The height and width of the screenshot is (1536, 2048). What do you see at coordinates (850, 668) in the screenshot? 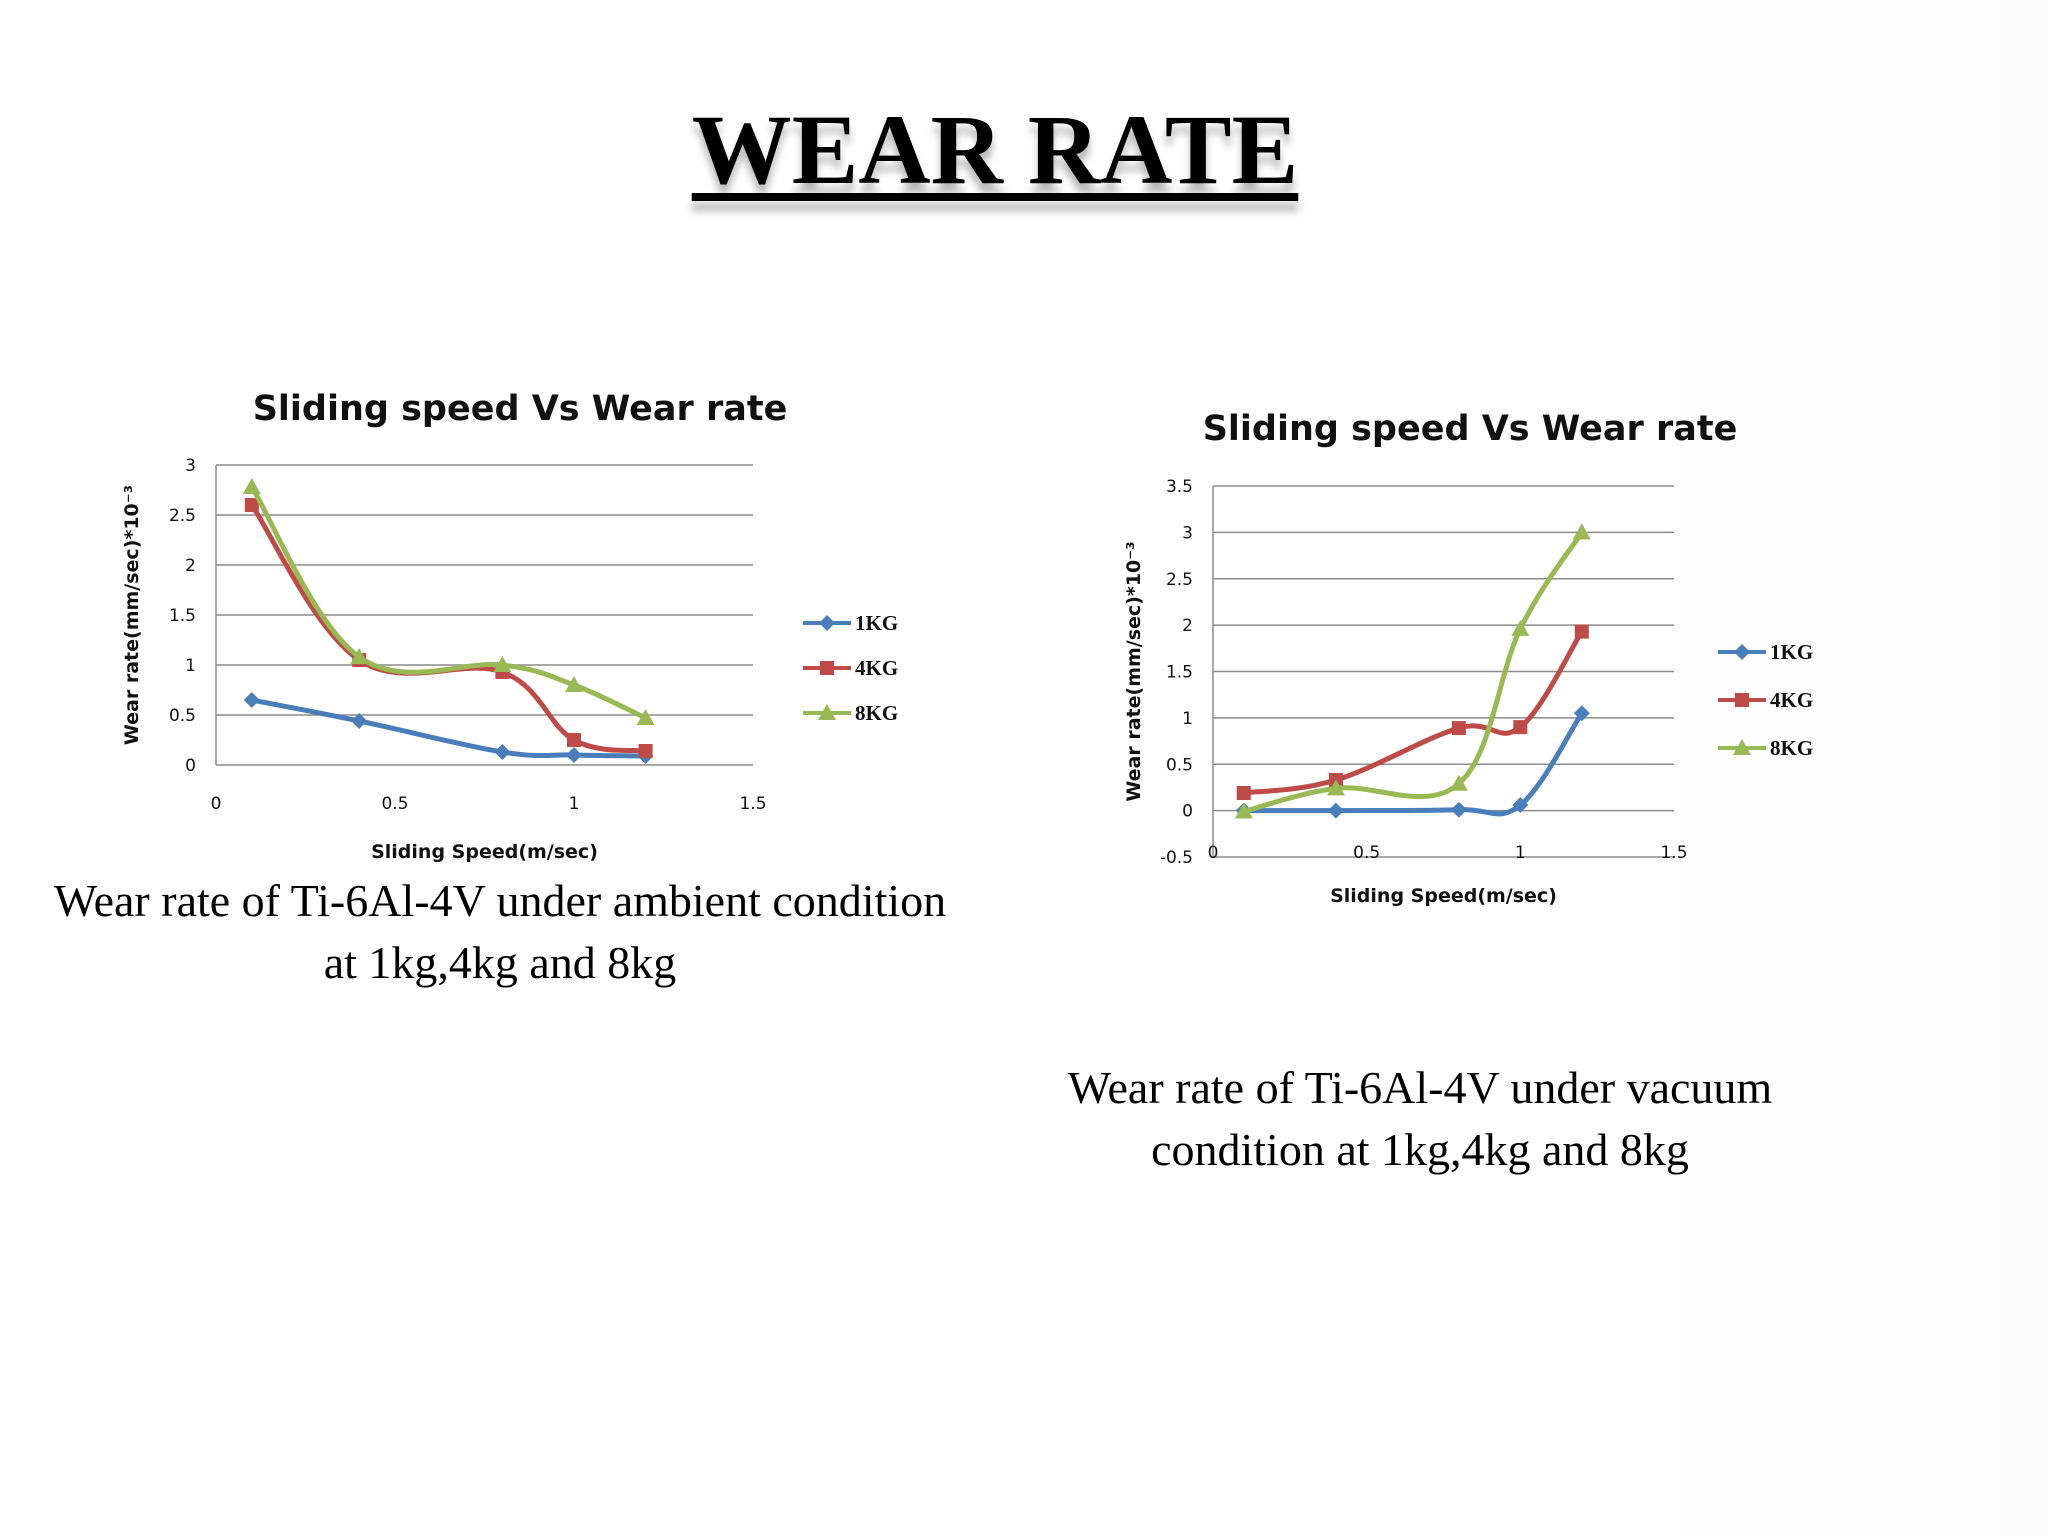
I see `ambient-legend-item-4kg: 4KG` at bounding box center [850, 668].